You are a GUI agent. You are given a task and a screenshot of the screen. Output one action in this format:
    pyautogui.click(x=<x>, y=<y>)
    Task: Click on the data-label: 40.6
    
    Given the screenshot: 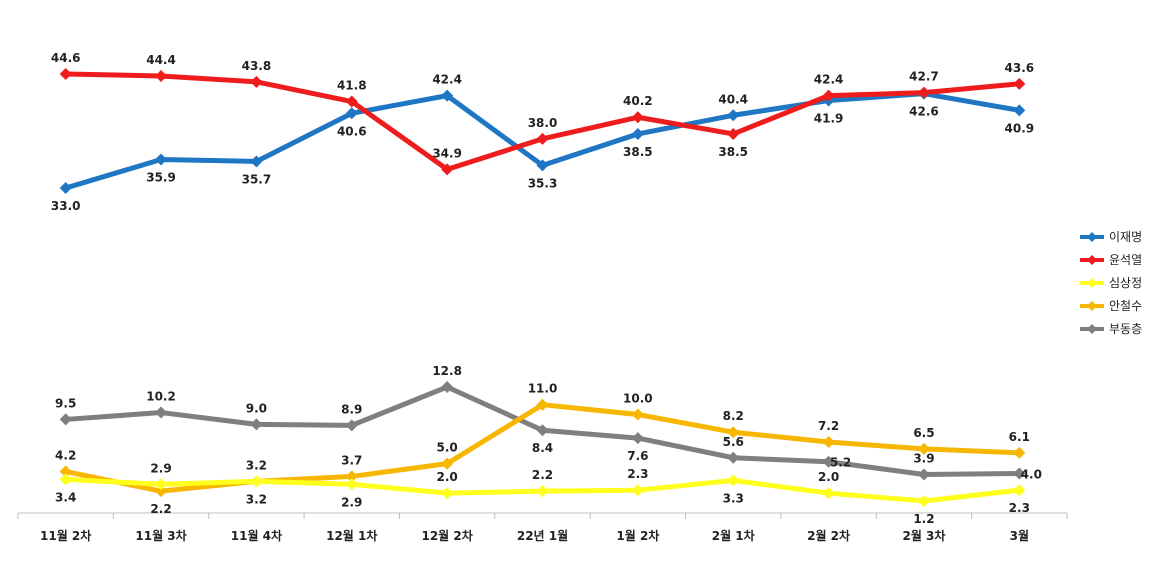 What is the action you would take?
    pyautogui.click(x=352, y=131)
    